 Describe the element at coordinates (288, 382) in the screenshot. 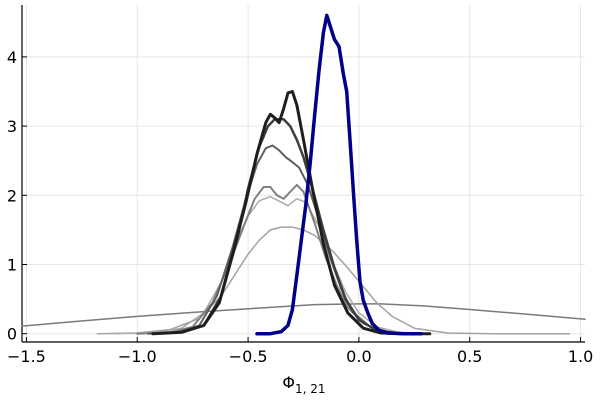

I see `x-axis-label-symbol: Φ` at that location.